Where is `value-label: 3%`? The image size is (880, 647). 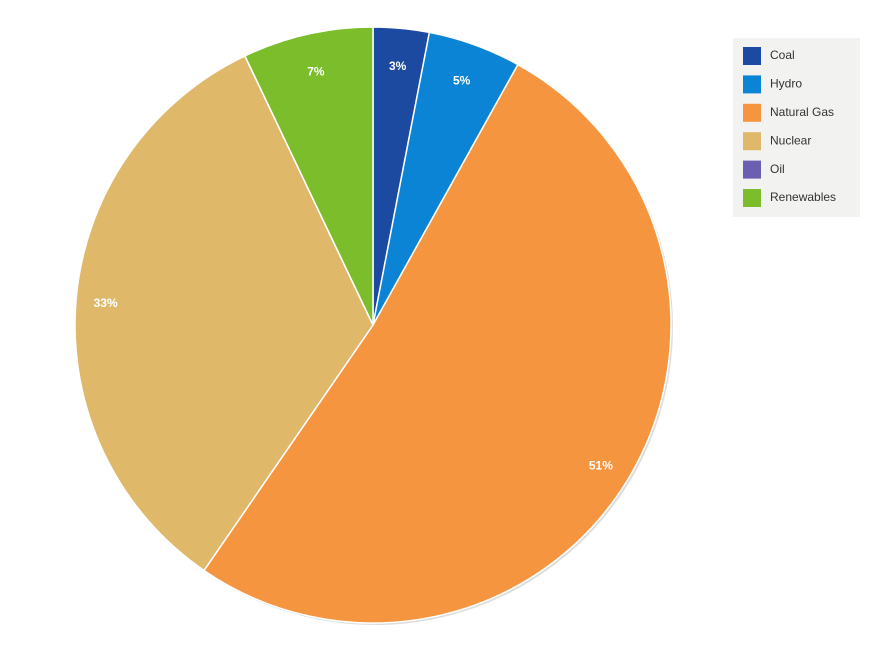 value-label: 3% is located at coordinates (398, 66).